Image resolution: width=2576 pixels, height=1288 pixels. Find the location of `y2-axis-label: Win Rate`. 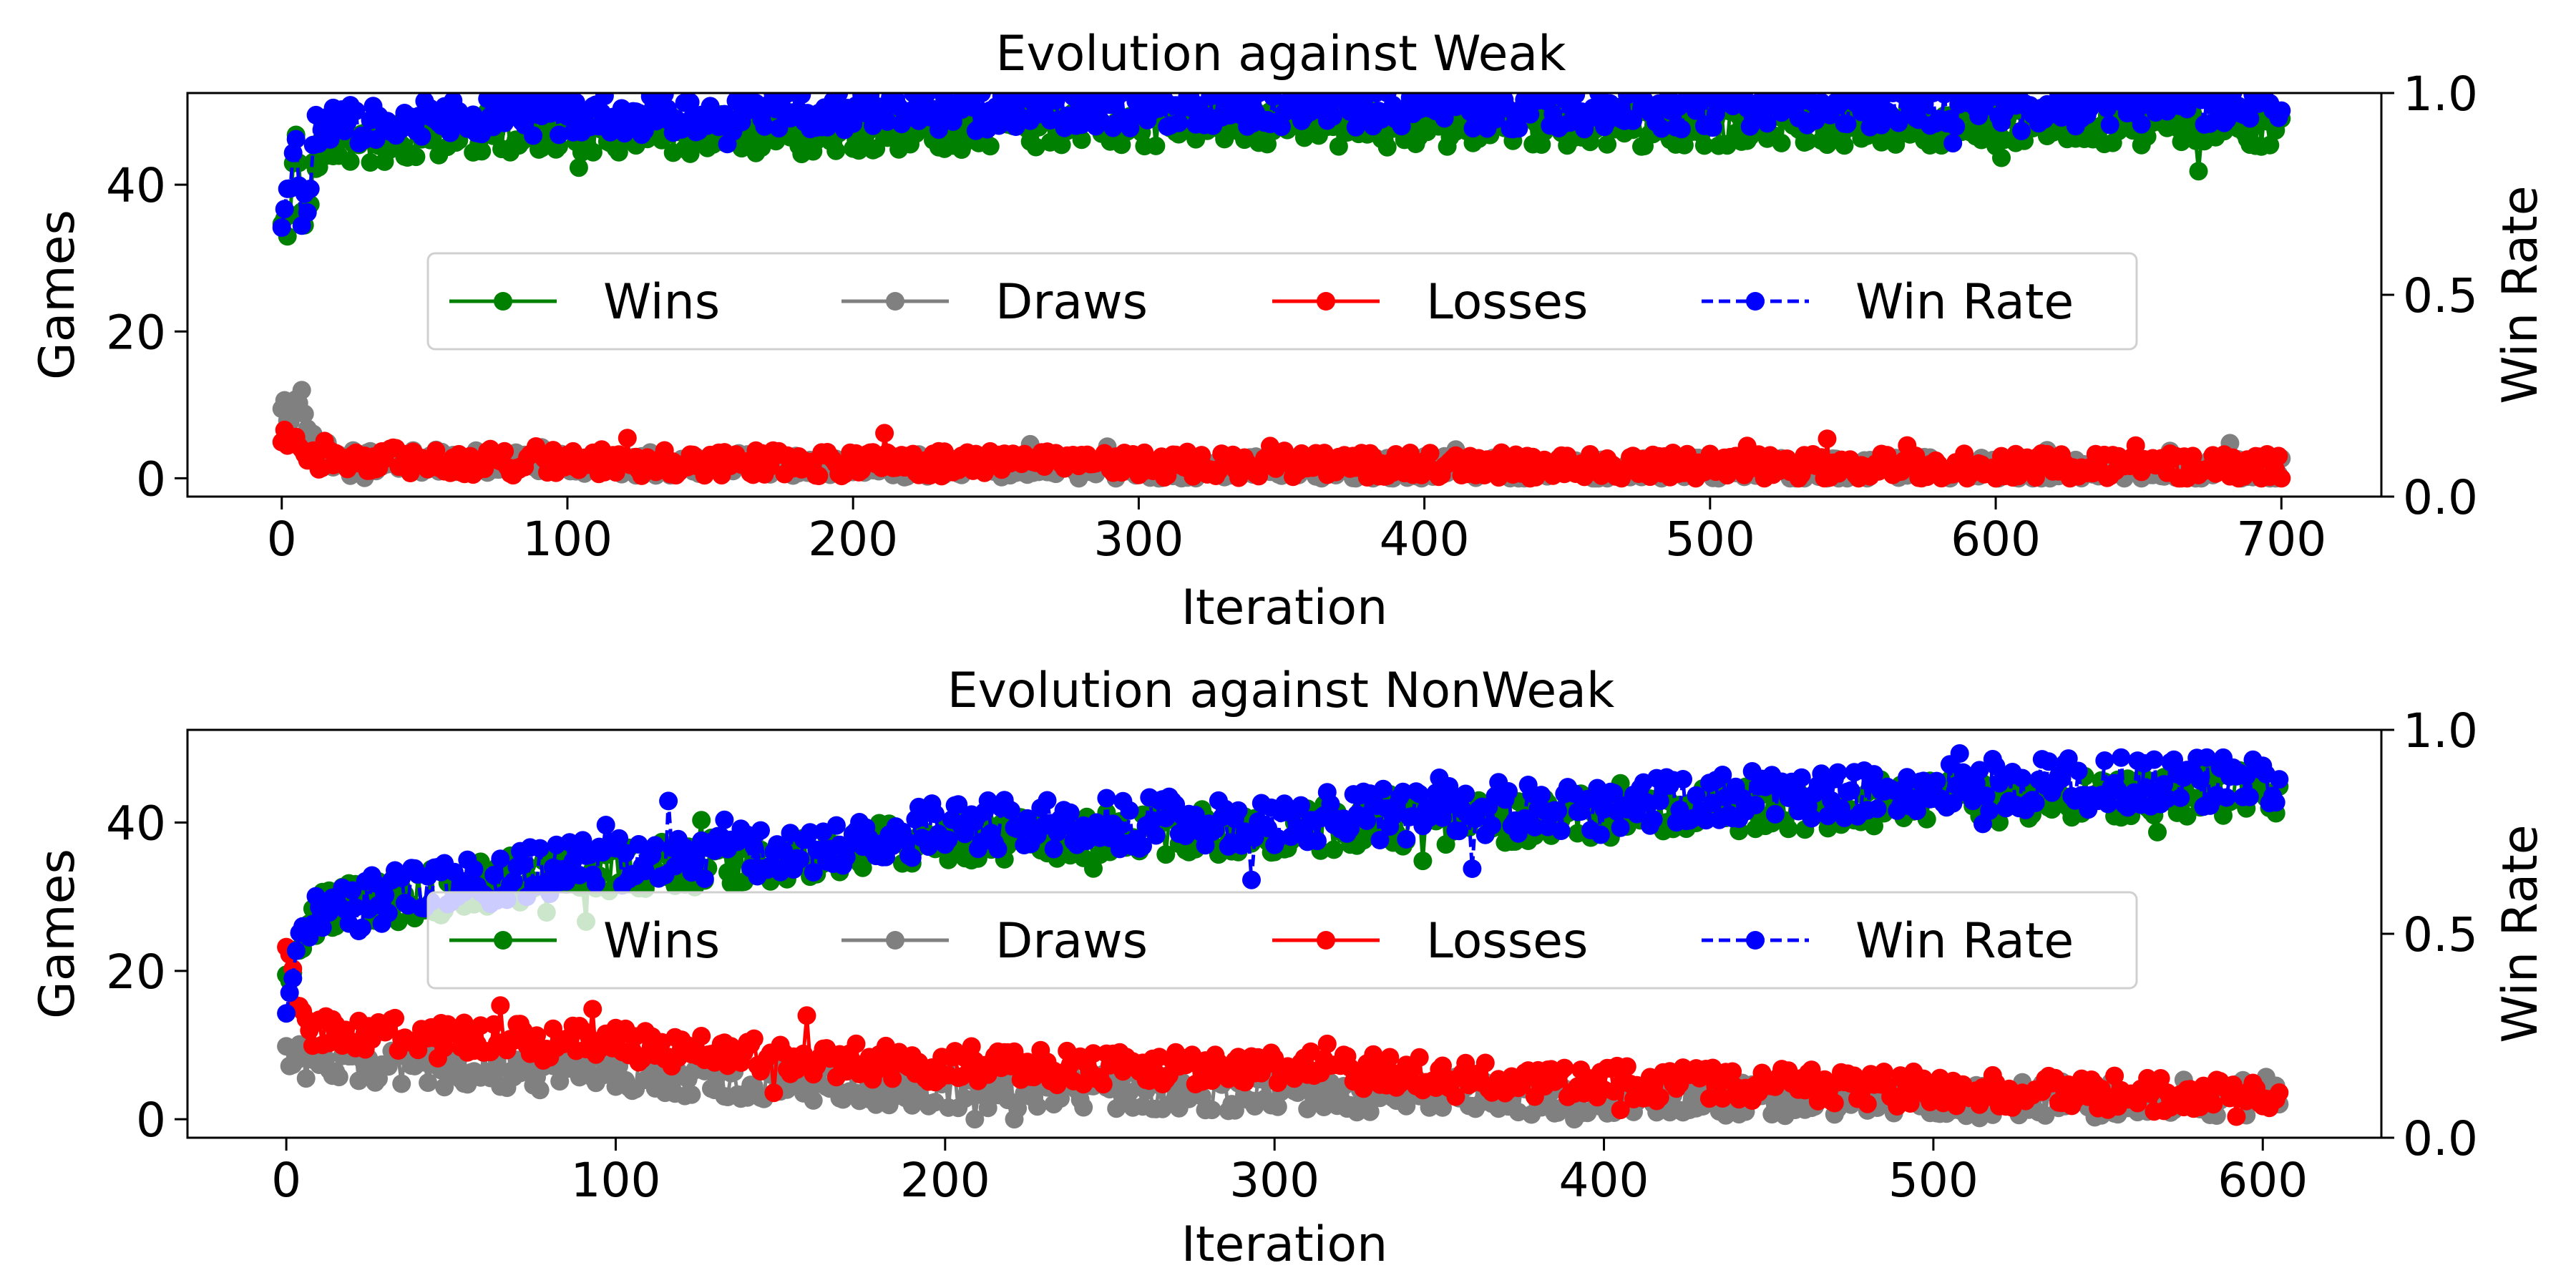

y2-axis-label: Win Rate is located at coordinates (2520, 294).